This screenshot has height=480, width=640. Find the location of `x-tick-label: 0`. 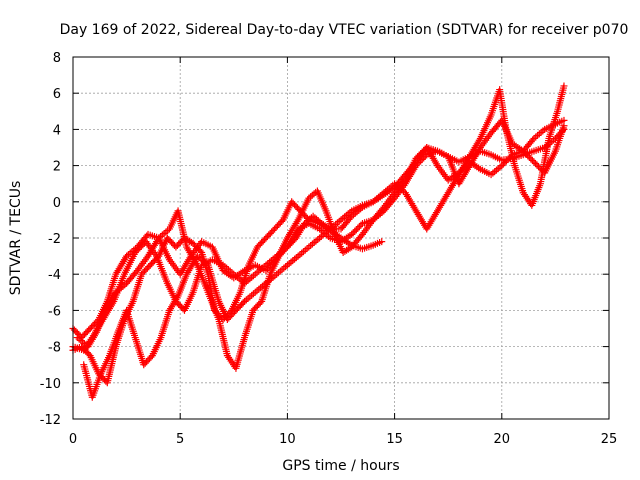

x-tick-label: 0 is located at coordinates (73, 439).